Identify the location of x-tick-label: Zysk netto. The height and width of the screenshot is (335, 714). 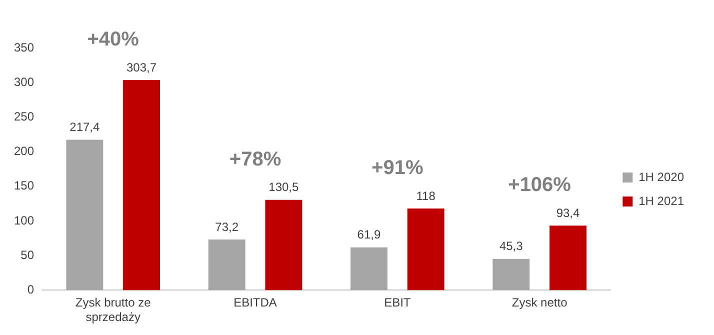
(540, 303).